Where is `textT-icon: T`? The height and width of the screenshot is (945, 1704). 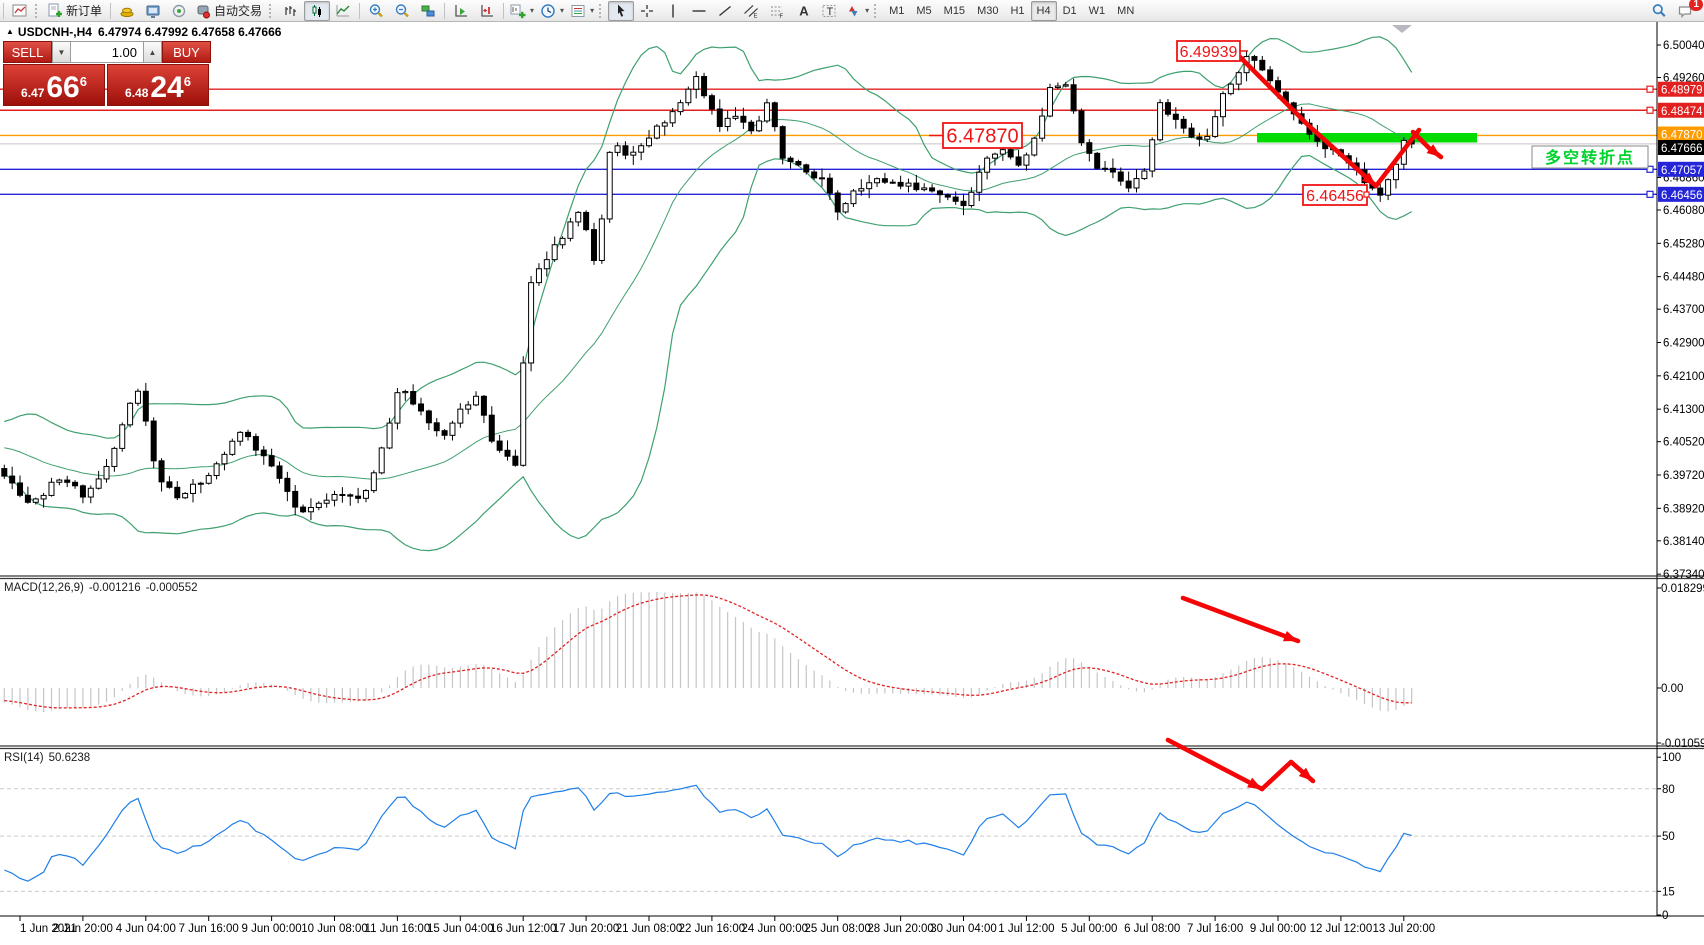
textT-icon: T is located at coordinates (829, 11).